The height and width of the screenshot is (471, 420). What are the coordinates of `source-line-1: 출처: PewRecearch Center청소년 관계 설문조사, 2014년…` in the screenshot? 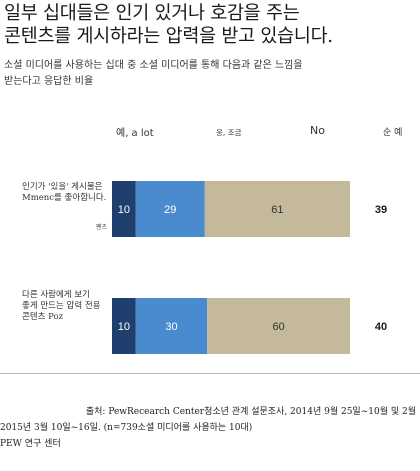 It's located at (250, 412).